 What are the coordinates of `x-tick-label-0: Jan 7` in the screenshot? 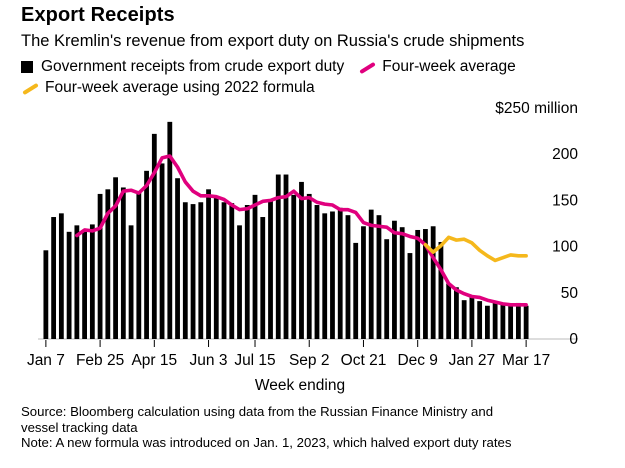 It's located at (46, 360).